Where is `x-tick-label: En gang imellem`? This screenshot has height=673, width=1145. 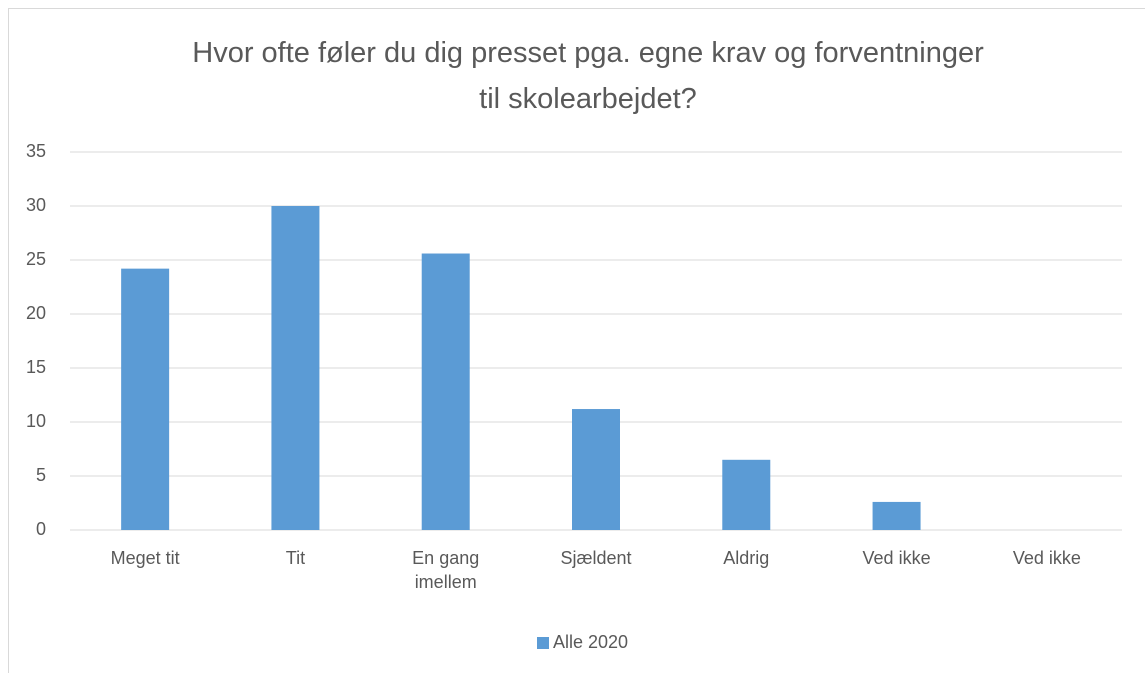 x-tick-label: En gang imellem is located at coordinates (446, 570).